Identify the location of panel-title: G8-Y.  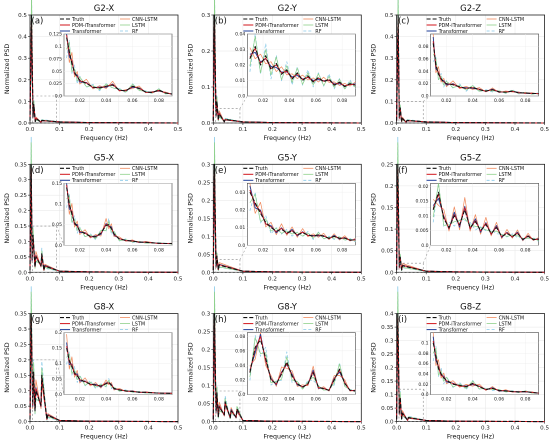
(288, 308).